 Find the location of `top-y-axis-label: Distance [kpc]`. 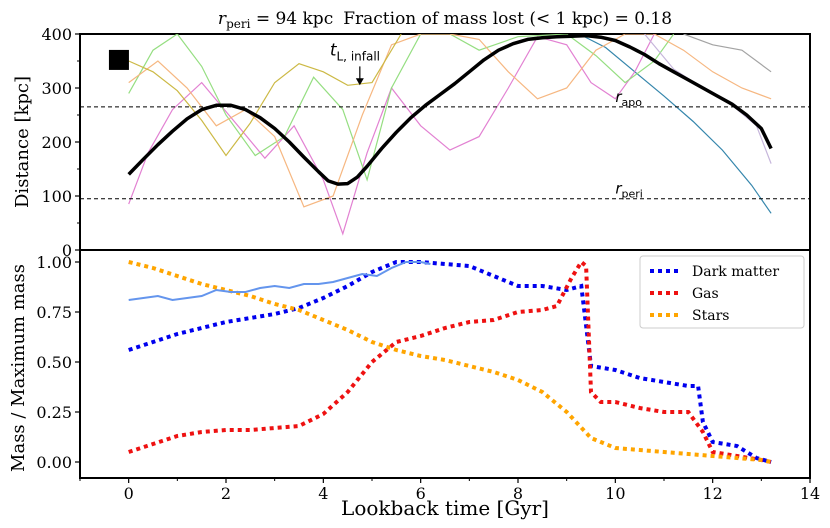

top-y-axis-label: Distance [kpc] is located at coordinates (22, 142).